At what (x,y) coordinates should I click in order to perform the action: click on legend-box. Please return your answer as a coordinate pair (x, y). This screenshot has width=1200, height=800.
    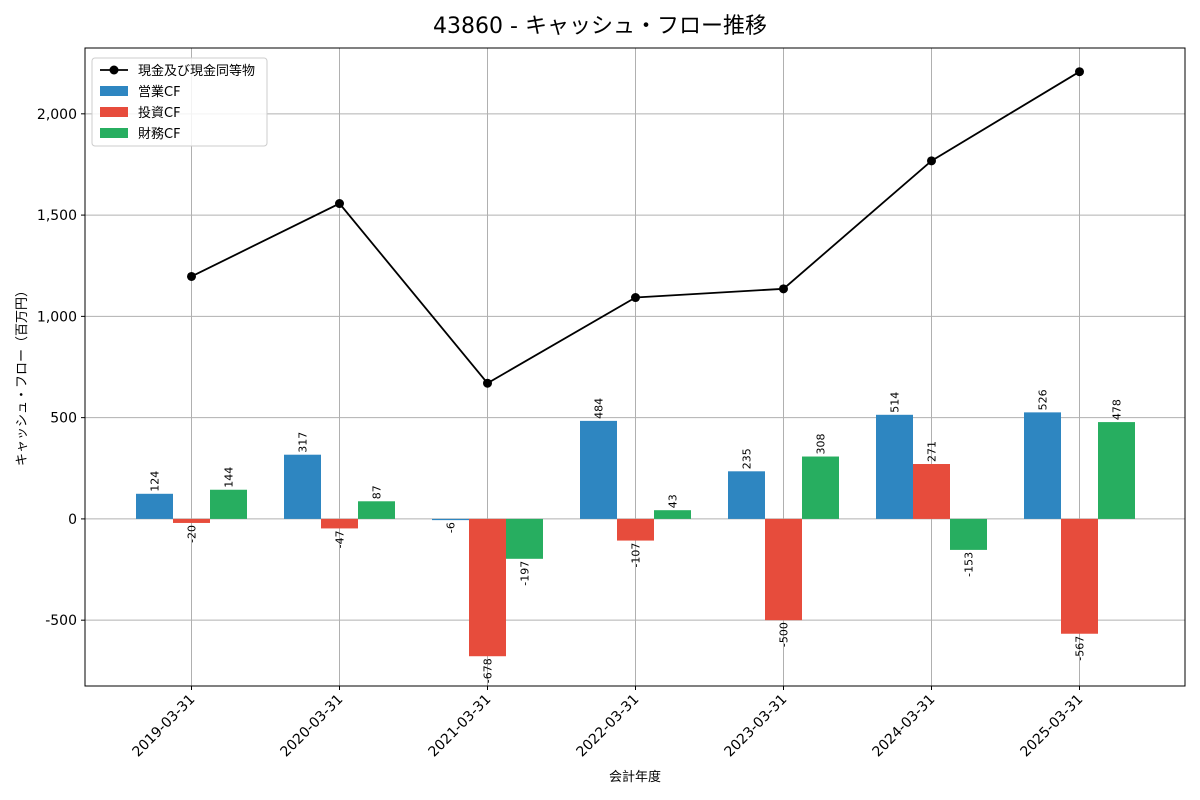
    Looking at the image, I should click on (179, 102).